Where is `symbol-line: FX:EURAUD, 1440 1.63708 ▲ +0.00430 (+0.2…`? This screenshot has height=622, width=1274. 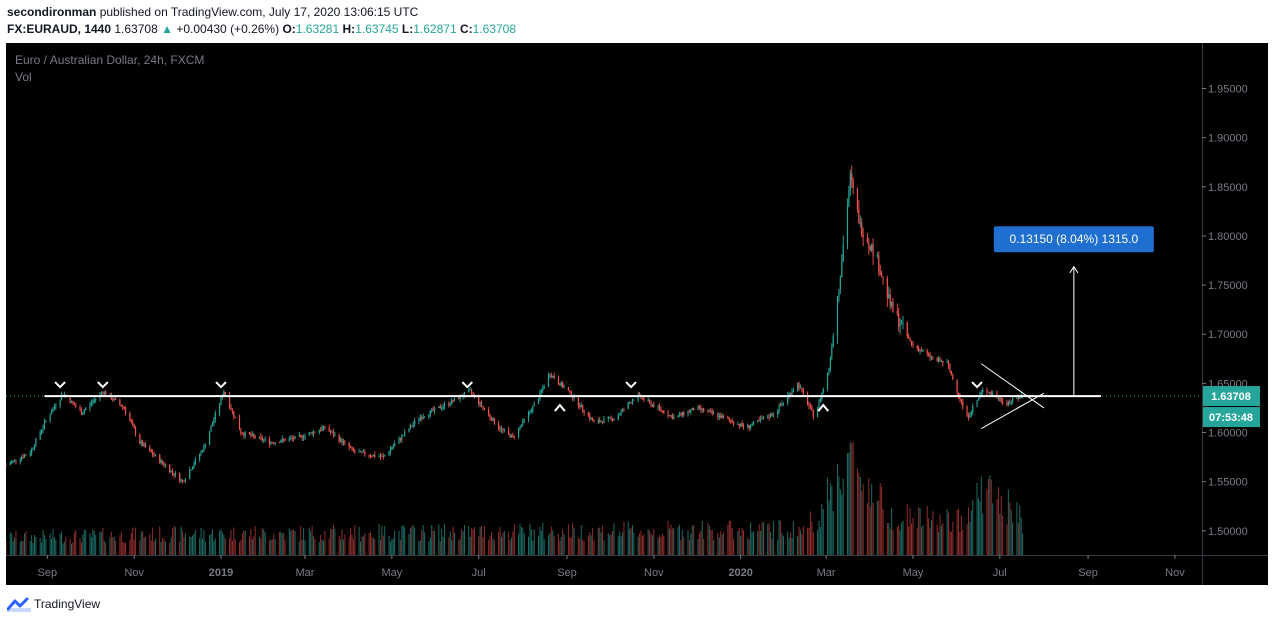
symbol-line: FX:EURAUD, 1440 1.63708 ▲ +0.00430 (+0.2… is located at coordinates (261, 29).